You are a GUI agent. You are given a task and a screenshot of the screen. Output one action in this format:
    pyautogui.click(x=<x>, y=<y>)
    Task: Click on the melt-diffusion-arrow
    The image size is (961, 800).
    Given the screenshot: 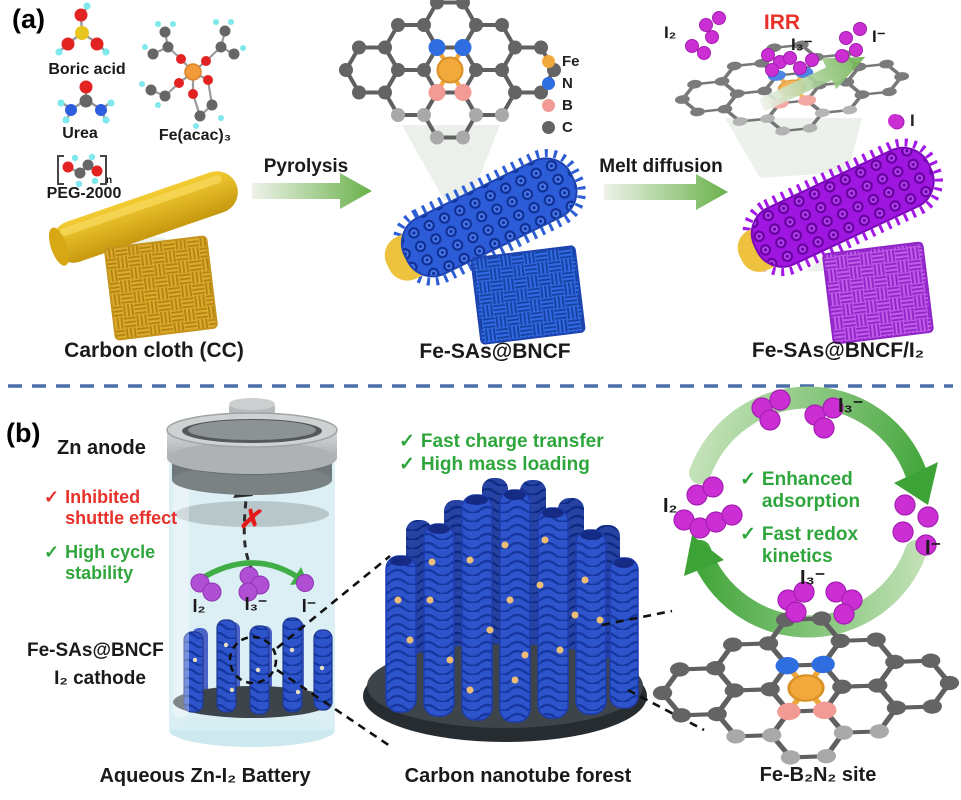 What is the action you would take?
    pyautogui.click(x=666, y=192)
    